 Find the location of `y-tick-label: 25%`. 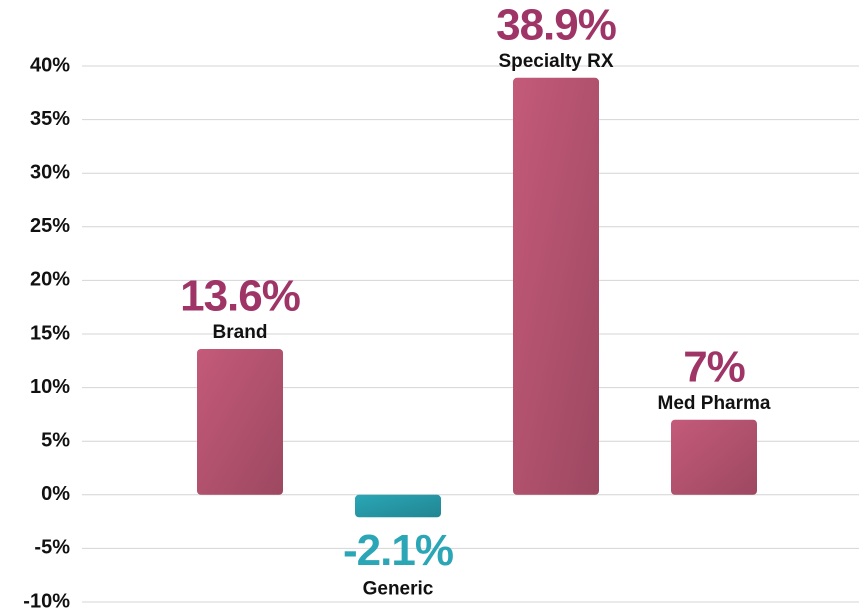

y-tick-label: 25% is located at coordinates (50, 226).